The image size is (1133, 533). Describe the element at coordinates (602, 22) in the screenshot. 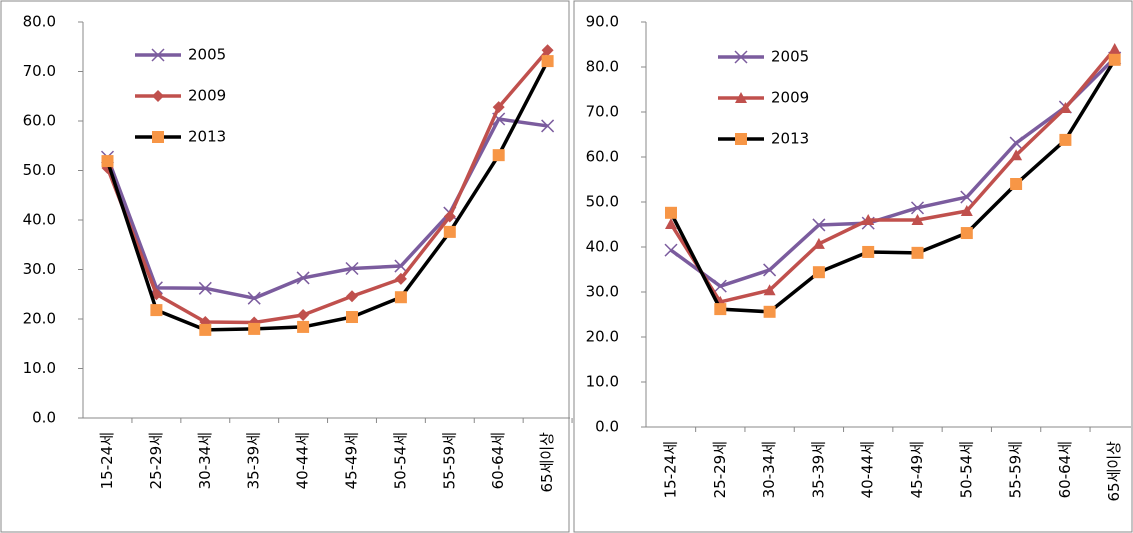

I see `y-tick-label: 90.0` at that location.